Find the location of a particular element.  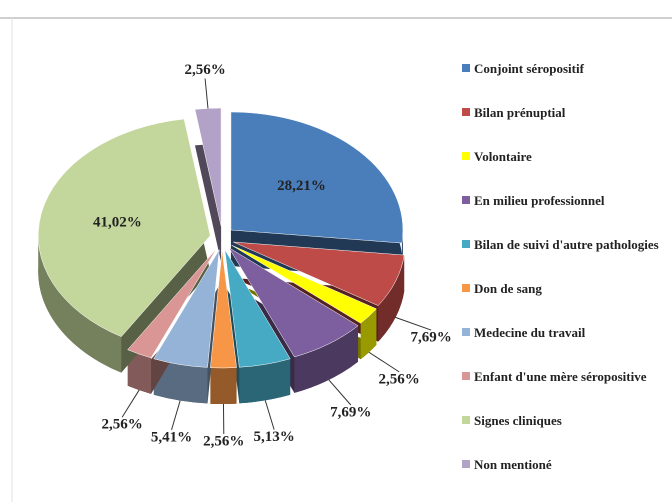

legend-item: Non mentioné is located at coordinates (564, 464).